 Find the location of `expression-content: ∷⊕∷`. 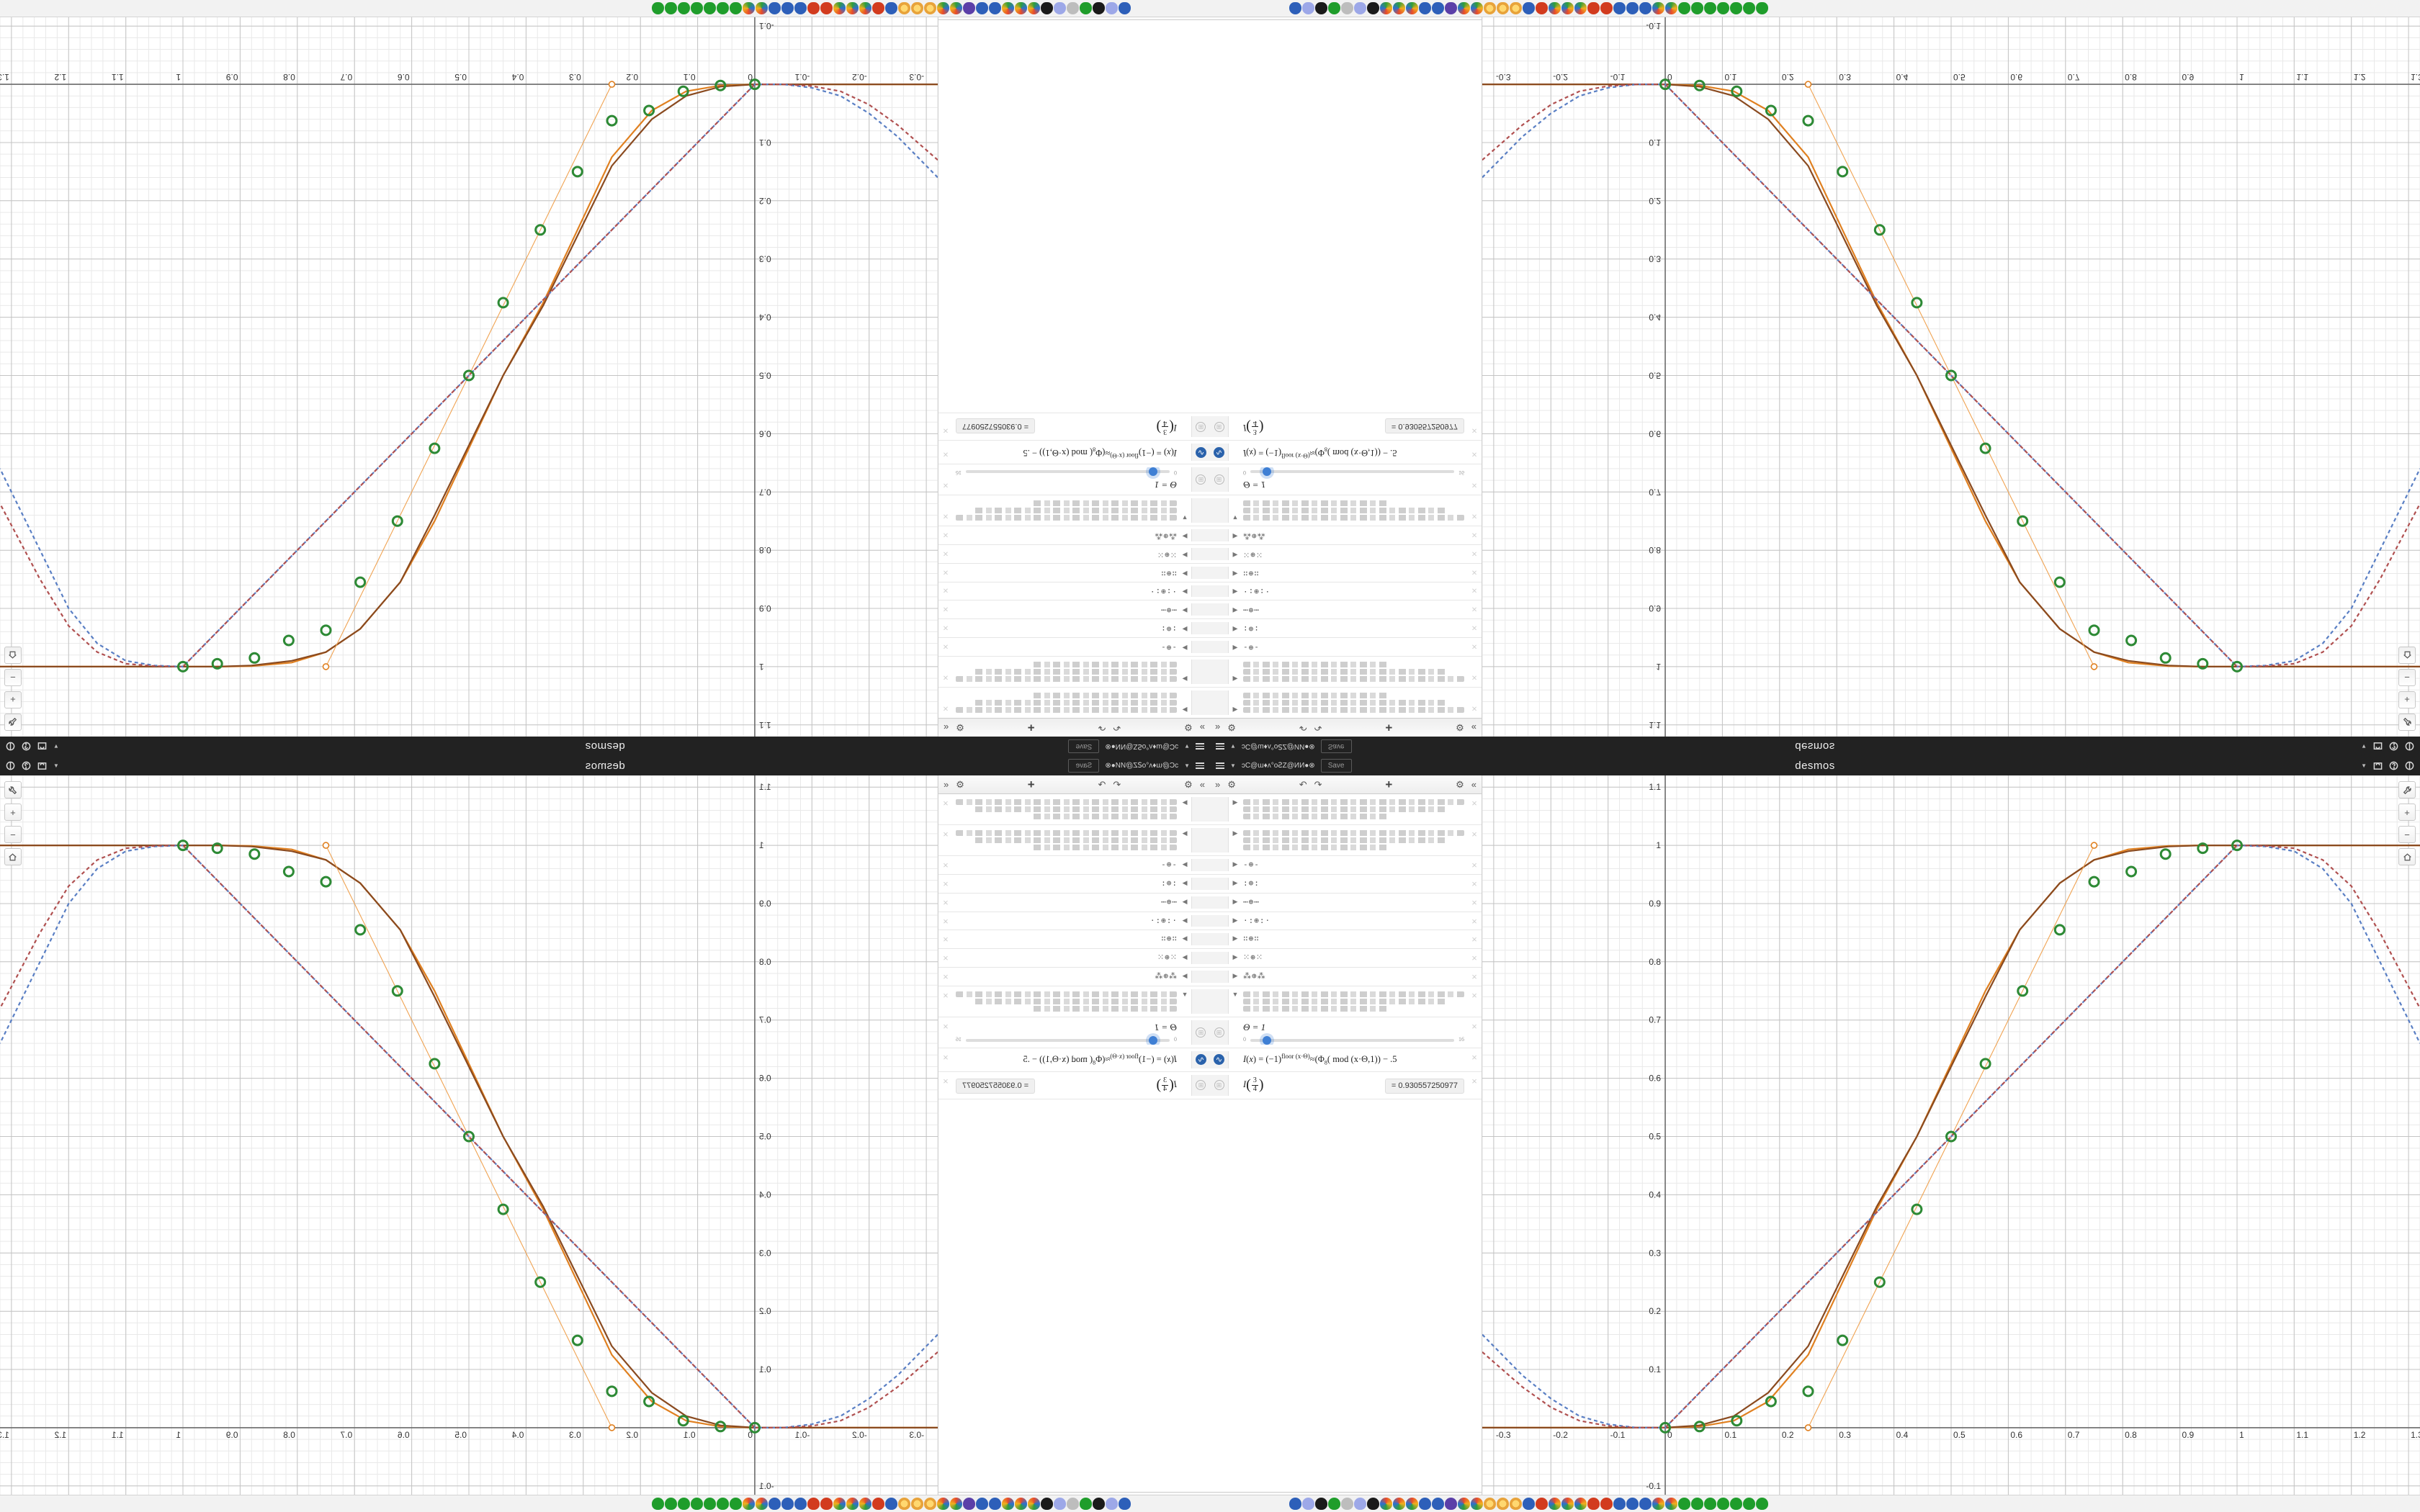

expression-content: ∷⊕∷ is located at coordinates (1354, 573).